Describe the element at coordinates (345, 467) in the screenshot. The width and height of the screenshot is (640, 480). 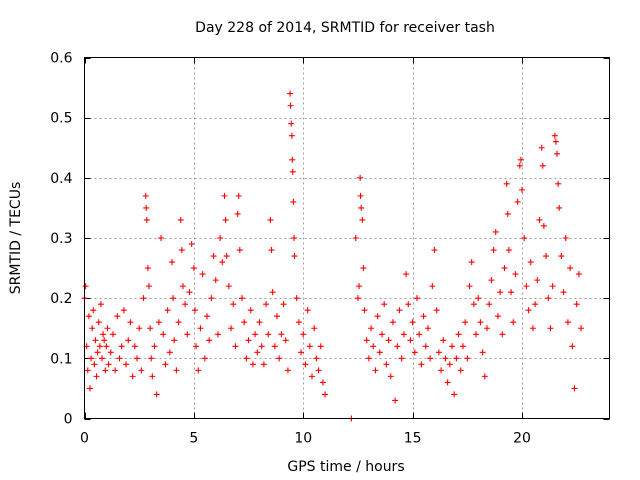
I see `x-axis-label: GPS time / hours` at that location.